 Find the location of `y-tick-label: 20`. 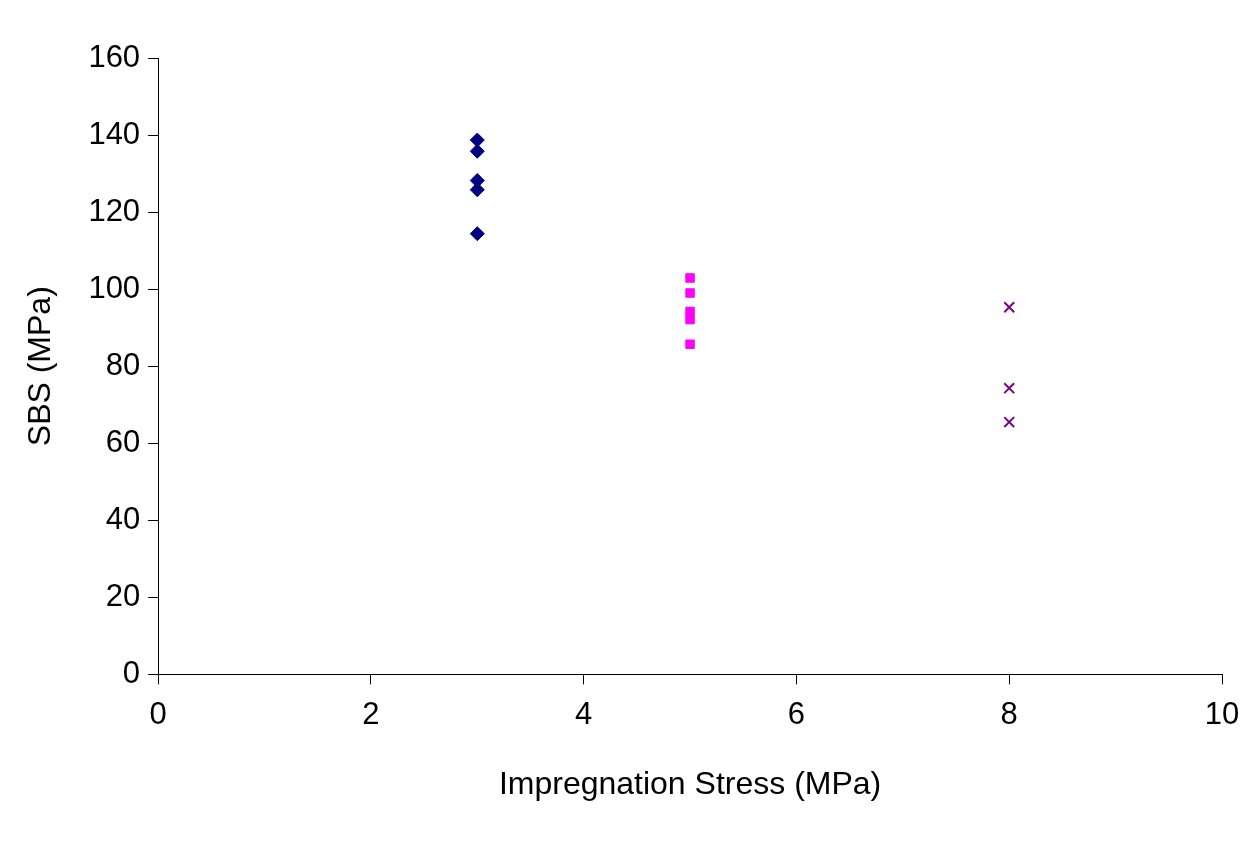

y-tick-label: 20 is located at coordinates (123, 595).